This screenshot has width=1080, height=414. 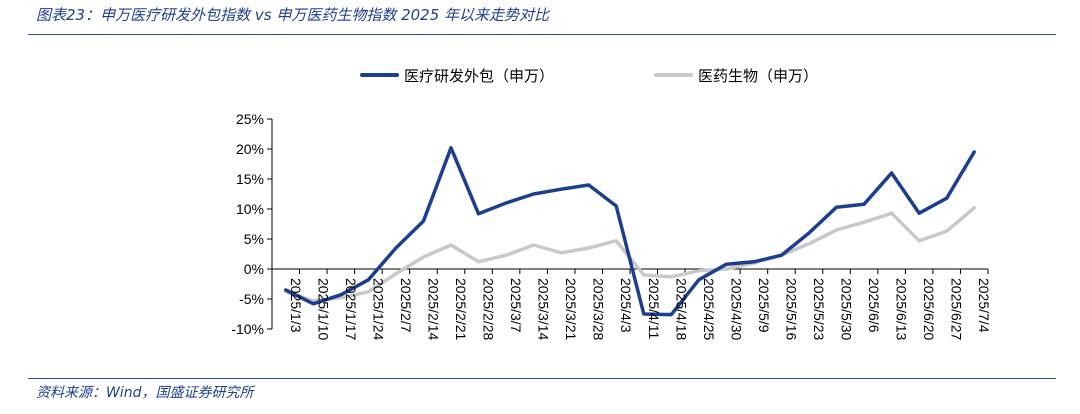 I want to click on y-tick-label: -10%, so click(x=247, y=329).